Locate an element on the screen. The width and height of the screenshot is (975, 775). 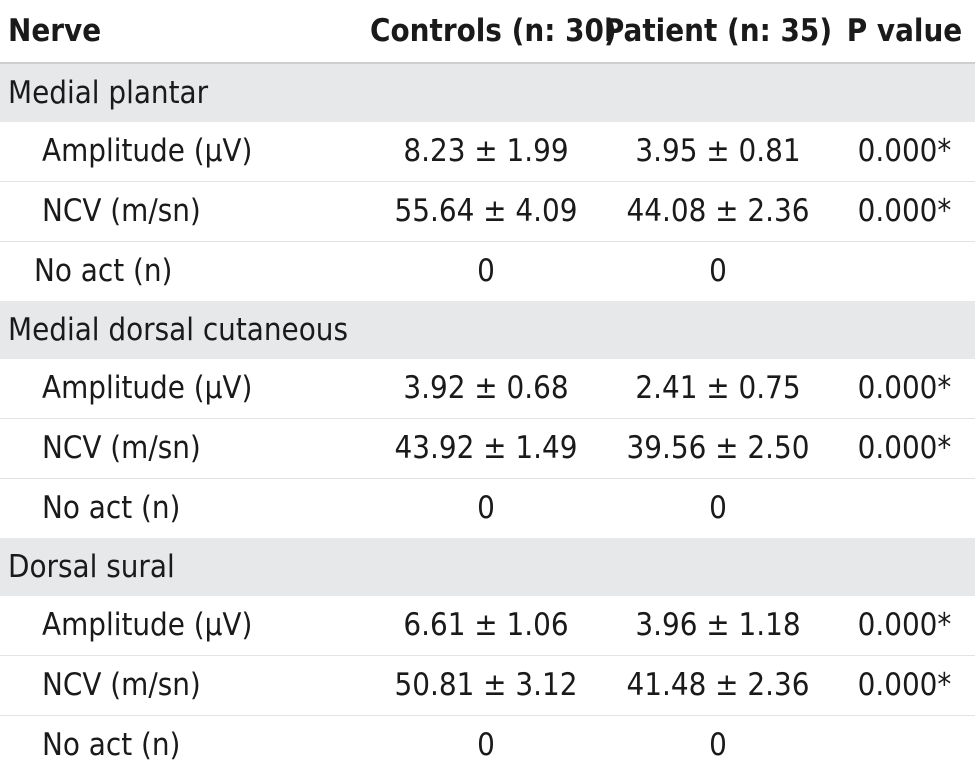
patient-value: 3.95 ± 0.81 is located at coordinates (718, 152).